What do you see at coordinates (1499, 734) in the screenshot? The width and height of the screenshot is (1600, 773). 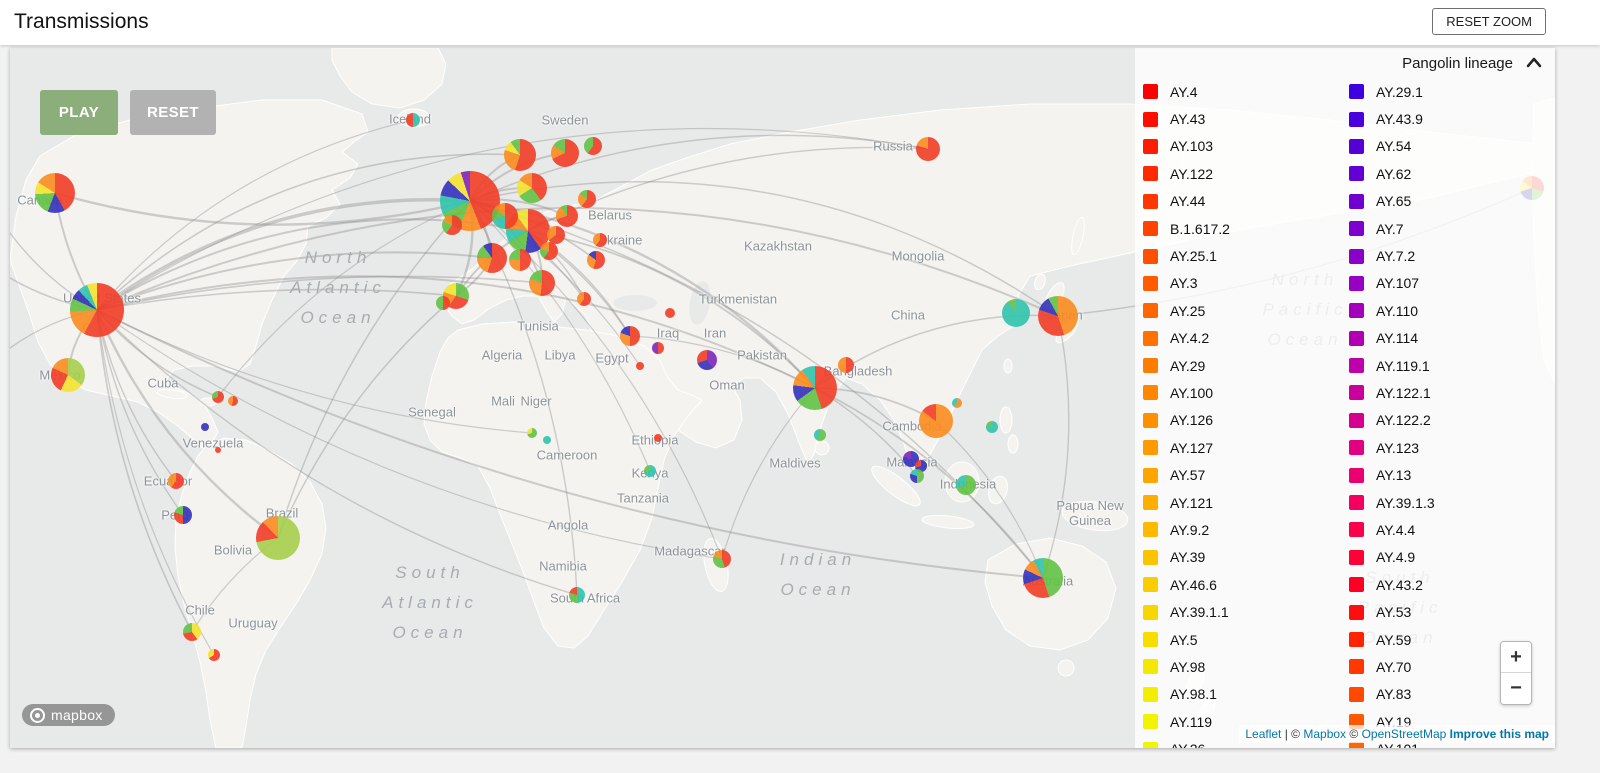 I see `improve-map-link: Improve this map` at bounding box center [1499, 734].